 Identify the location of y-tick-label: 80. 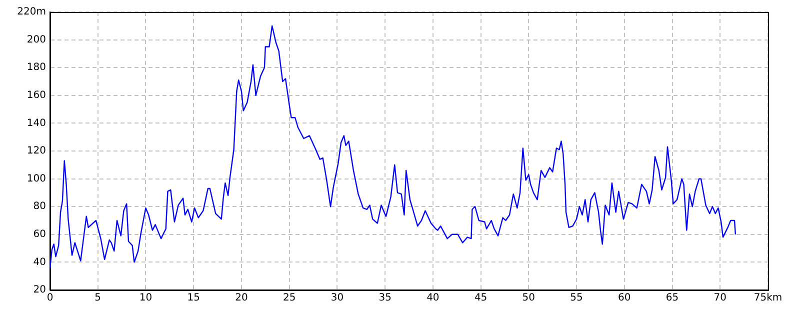
(39, 206).